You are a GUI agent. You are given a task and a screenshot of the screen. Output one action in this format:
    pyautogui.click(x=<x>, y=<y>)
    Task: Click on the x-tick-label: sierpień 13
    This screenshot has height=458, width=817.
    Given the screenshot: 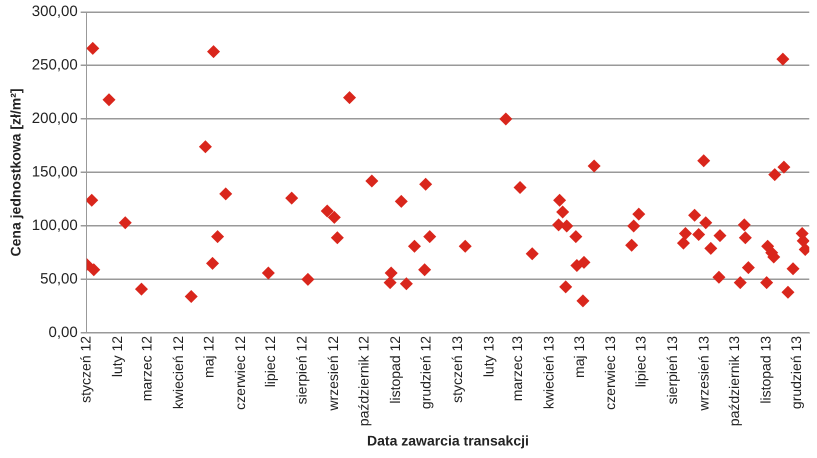 What is the action you would take?
    pyautogui.click(x=672, y=370)
    